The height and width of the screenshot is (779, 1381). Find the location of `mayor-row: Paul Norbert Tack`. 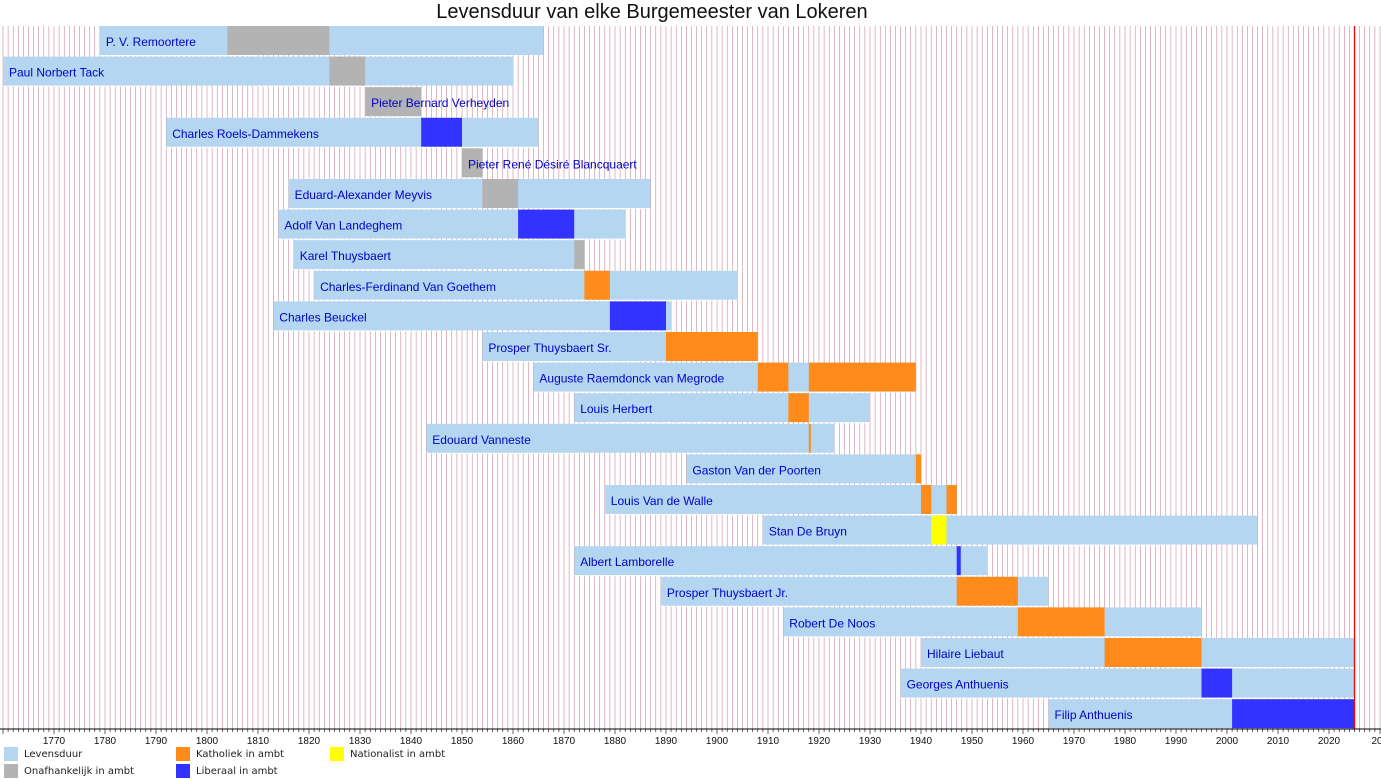

mayor-row: Paul Norbert Tack is located at coordinates (258, 71).